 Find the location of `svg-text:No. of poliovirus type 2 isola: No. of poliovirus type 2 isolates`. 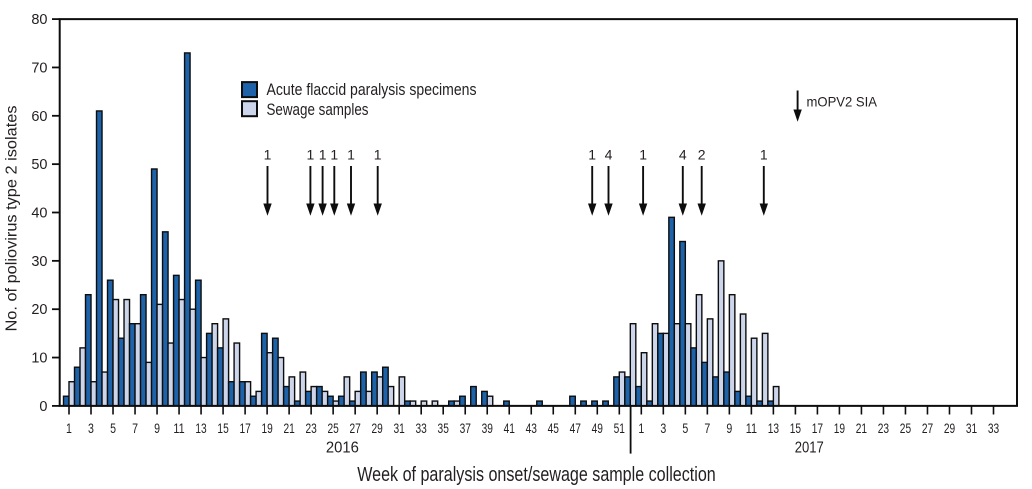

svg-text:No. of poliovirus type 2 isola: No. of poliovirus type 2 isolates is located at coordinates (12, 219).